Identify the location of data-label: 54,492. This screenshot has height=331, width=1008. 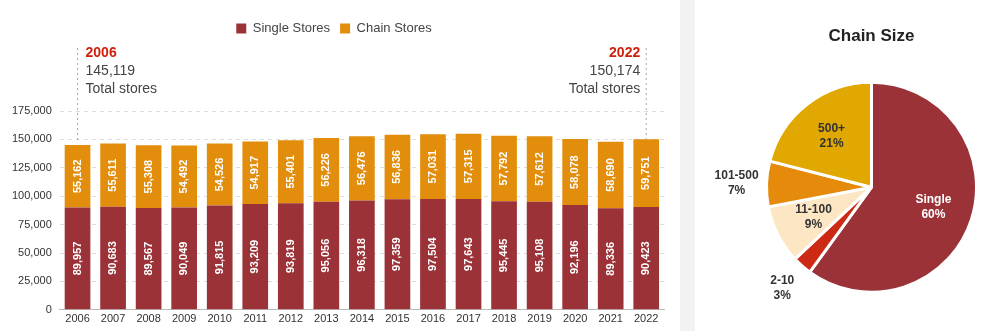
(183, 176).